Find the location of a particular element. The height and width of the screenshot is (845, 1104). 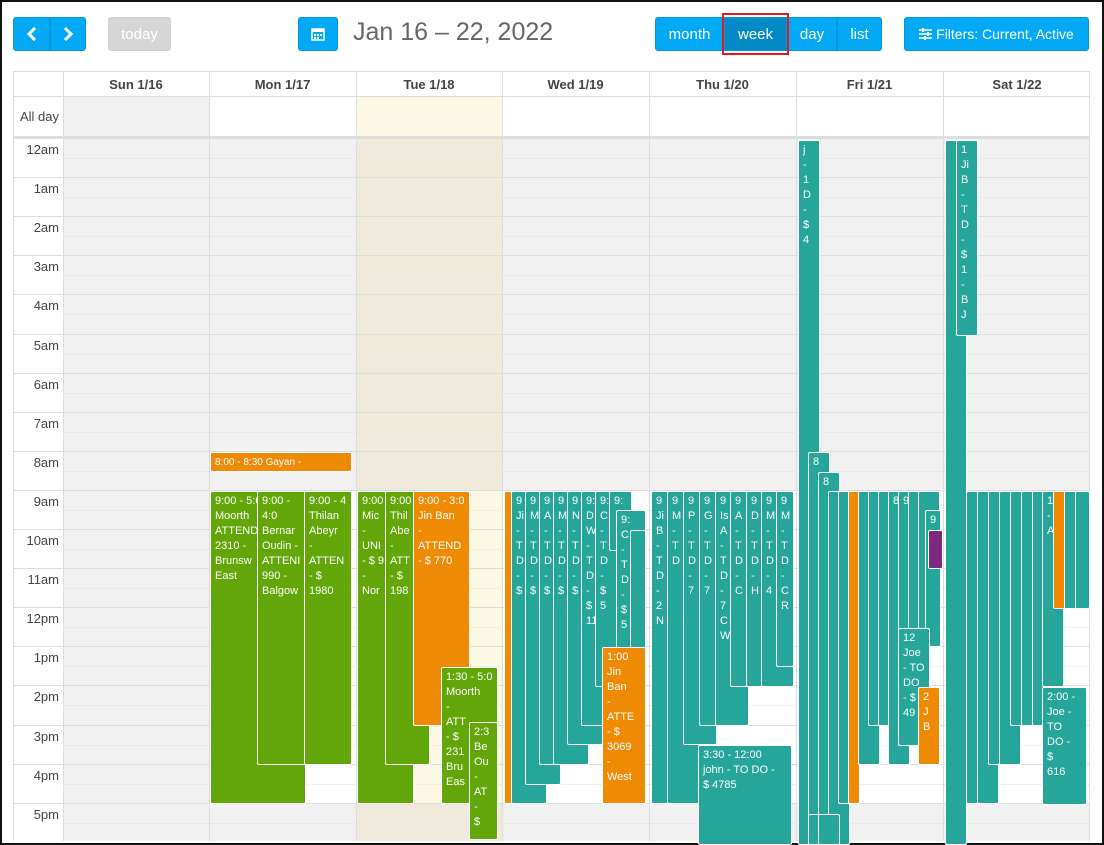

day-header-fri: Fri 1/21 is located at coordinates (869, 84).